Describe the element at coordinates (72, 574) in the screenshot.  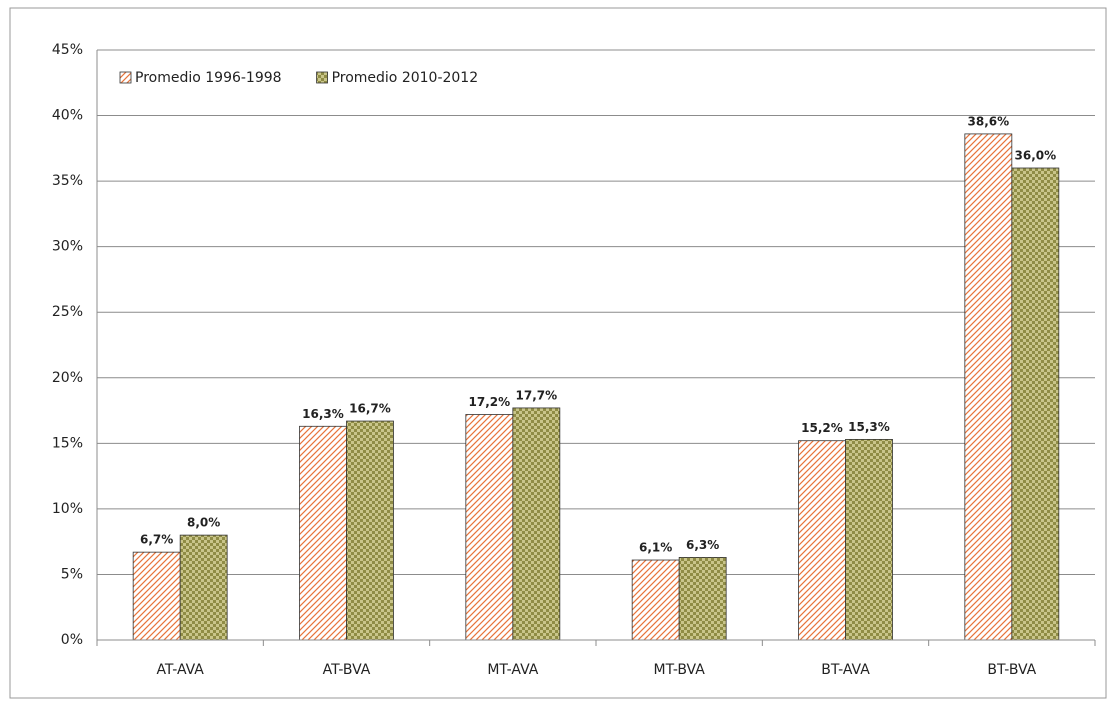
I see `y-tick-label: 5%` at that location.